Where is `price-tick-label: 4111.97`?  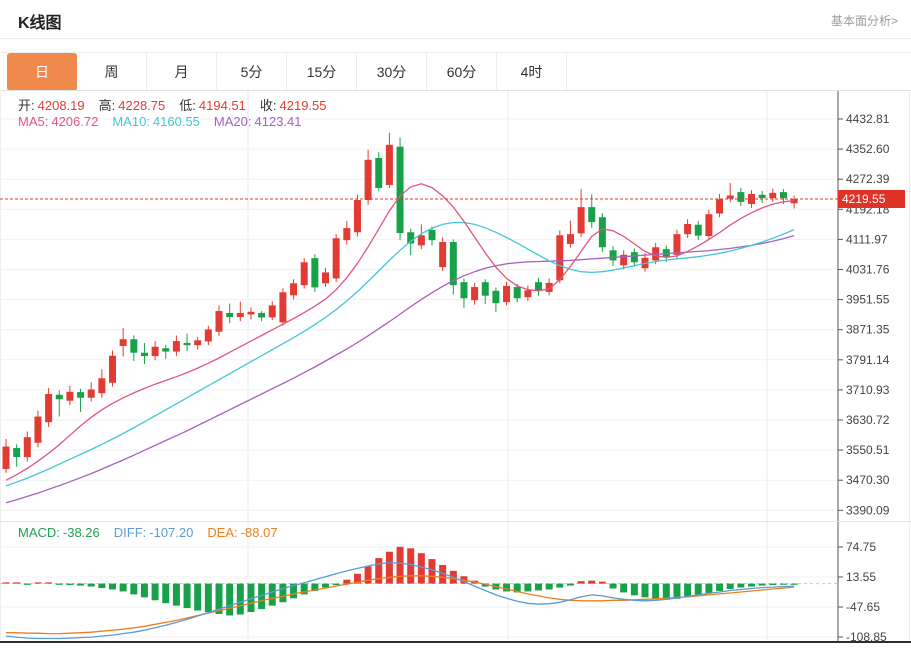 price-tick-label: 4111.97 is located at coordinates (867, 239).